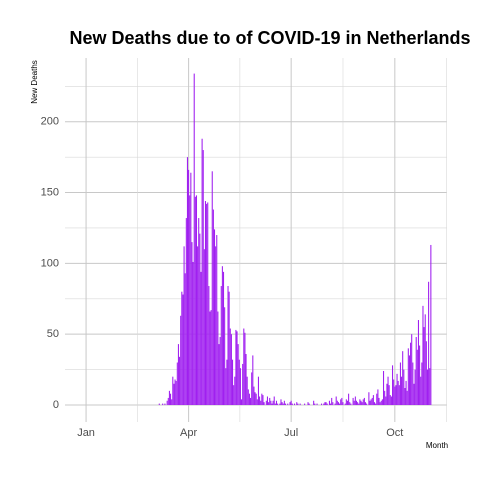 This screenshot has width=480, height=480. I want to click on y-tick-label: 200, so click(50, 122).